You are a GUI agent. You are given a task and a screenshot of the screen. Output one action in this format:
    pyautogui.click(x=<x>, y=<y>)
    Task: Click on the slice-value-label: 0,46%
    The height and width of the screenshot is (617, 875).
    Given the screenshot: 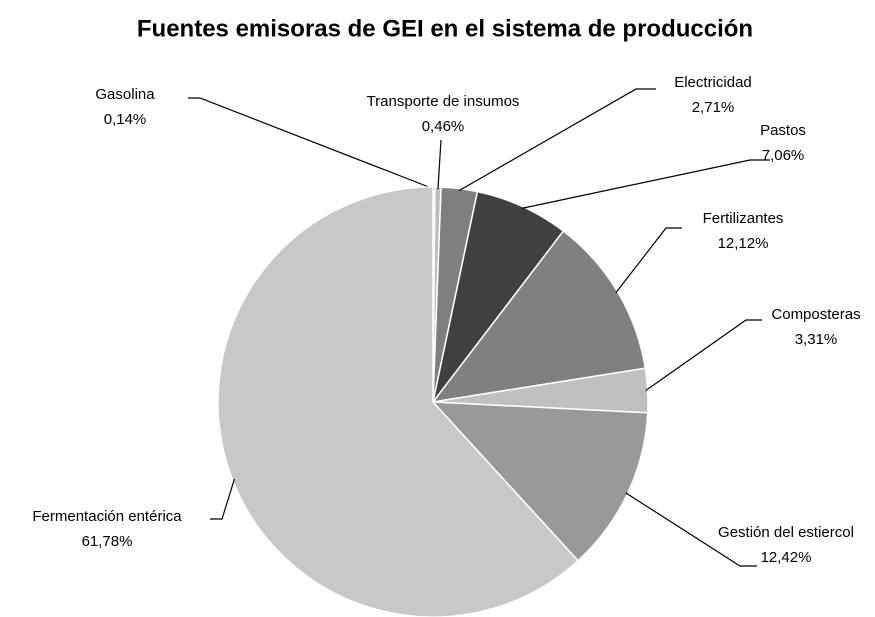 What is the action you would take?
    pyautogui.click(x=443, y=126)
    